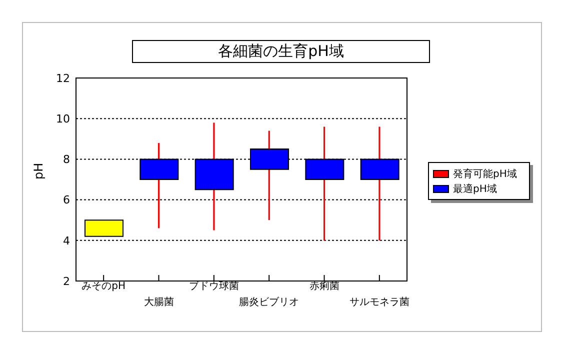 This screenshot has height=354, width=564. What do you see at coordinates (66, 241) in the screenshot?
I see `y-tick-label: 4` at bounding box center [66, 241].